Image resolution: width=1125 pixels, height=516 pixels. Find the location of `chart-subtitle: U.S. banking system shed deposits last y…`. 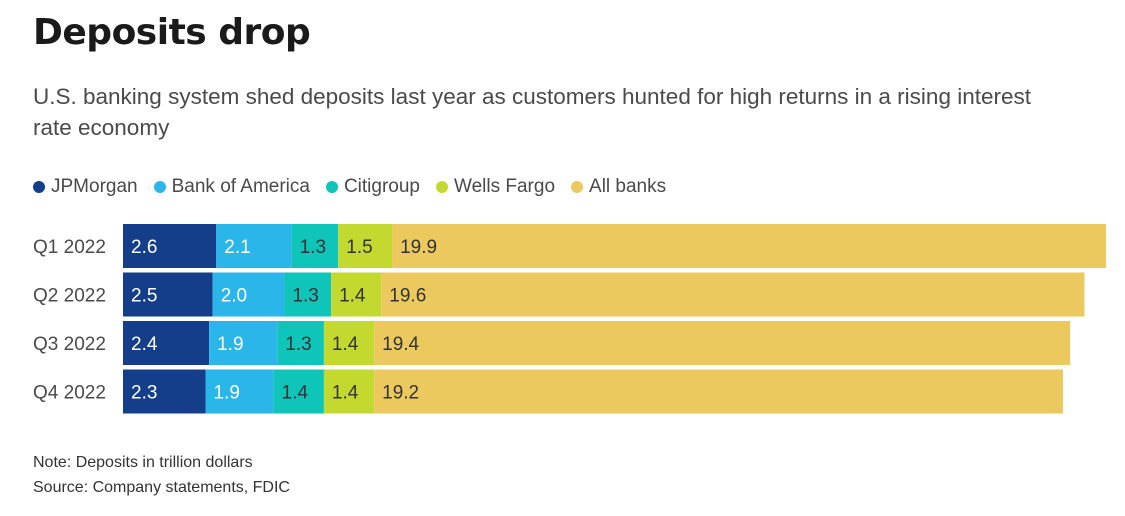

chart-subtitle: U.S. banking system shed deposits last y… is located at coordinates (532, 112).